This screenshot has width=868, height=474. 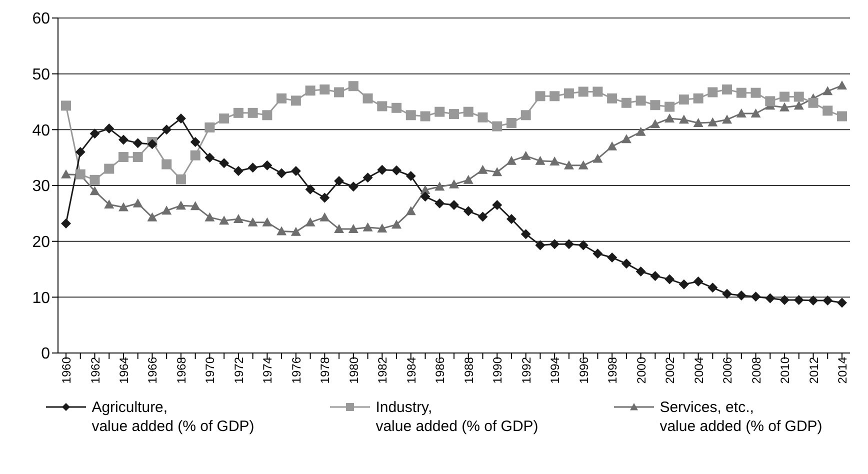 I want to click on x-tick-label: 1960, so click(x=67, y=370).